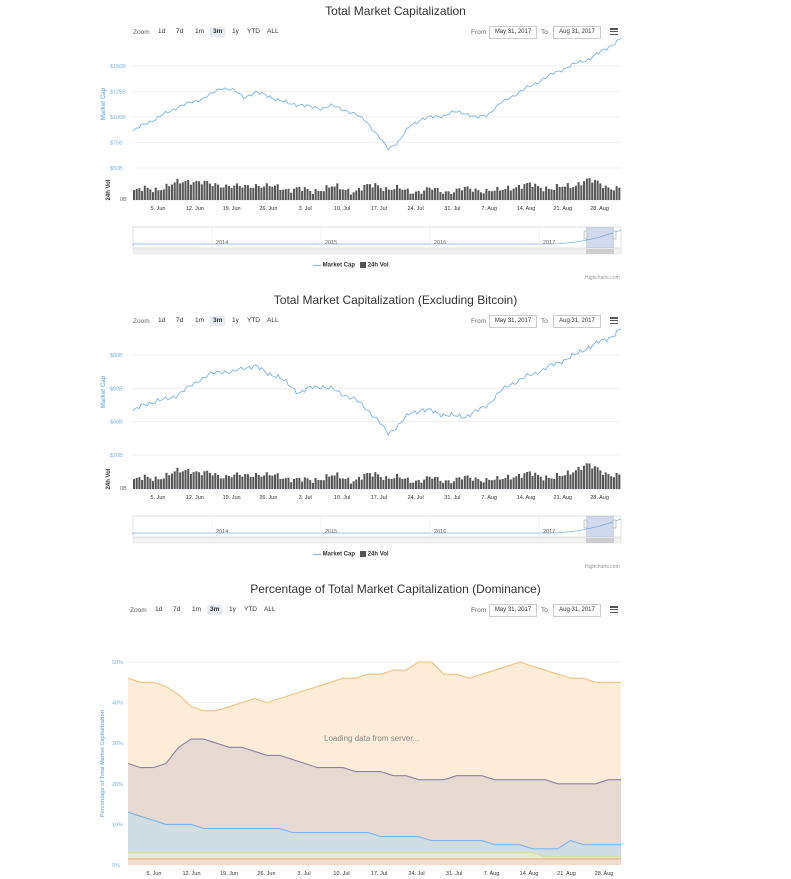 The height and width of the screenshot is (879, 791). I want to click on to-label: To, so click(544, 610).